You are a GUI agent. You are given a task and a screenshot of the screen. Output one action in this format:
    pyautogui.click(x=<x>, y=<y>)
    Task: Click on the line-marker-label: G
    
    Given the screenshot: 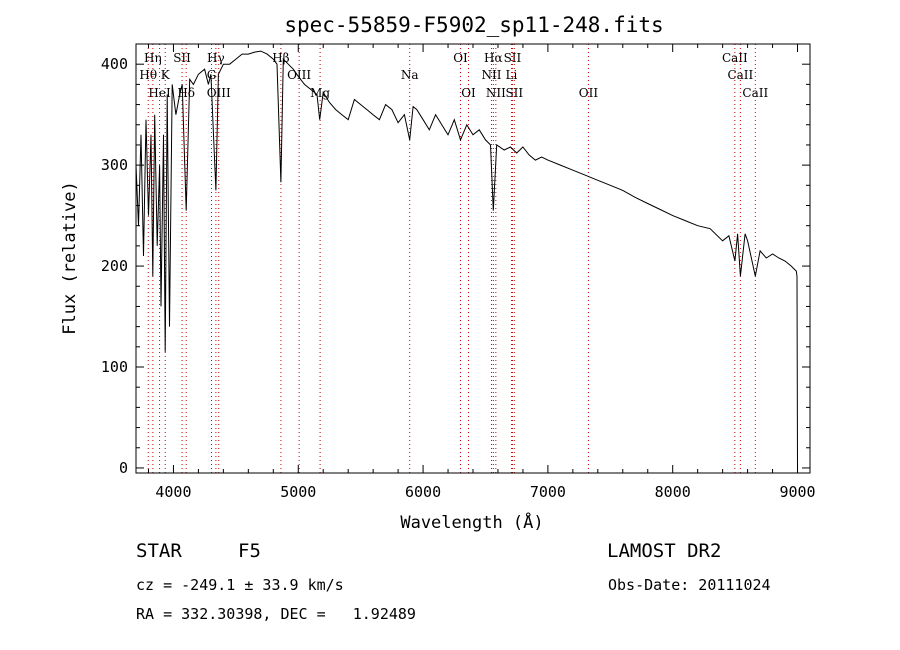 What is the action you would take?
    pyautogui.click(x=212, y=75)
    